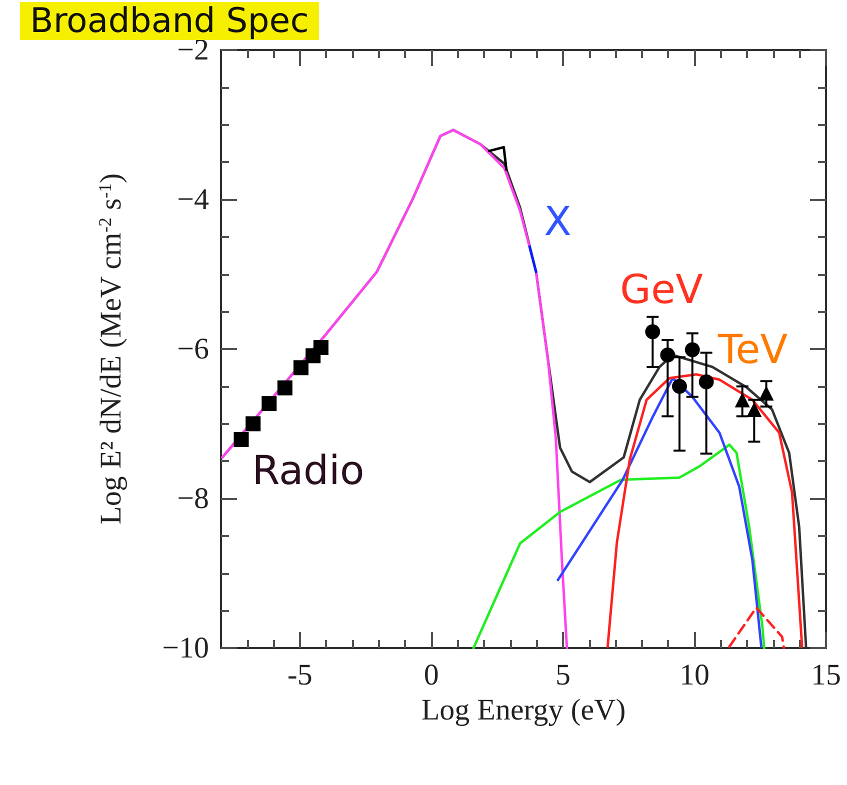 The width and height of the screenshot is (847, 785). What do you see at coordinates (193, 349) in the screenshot?
I see `y-tick-label: −6` at bounding box center [193, 349].